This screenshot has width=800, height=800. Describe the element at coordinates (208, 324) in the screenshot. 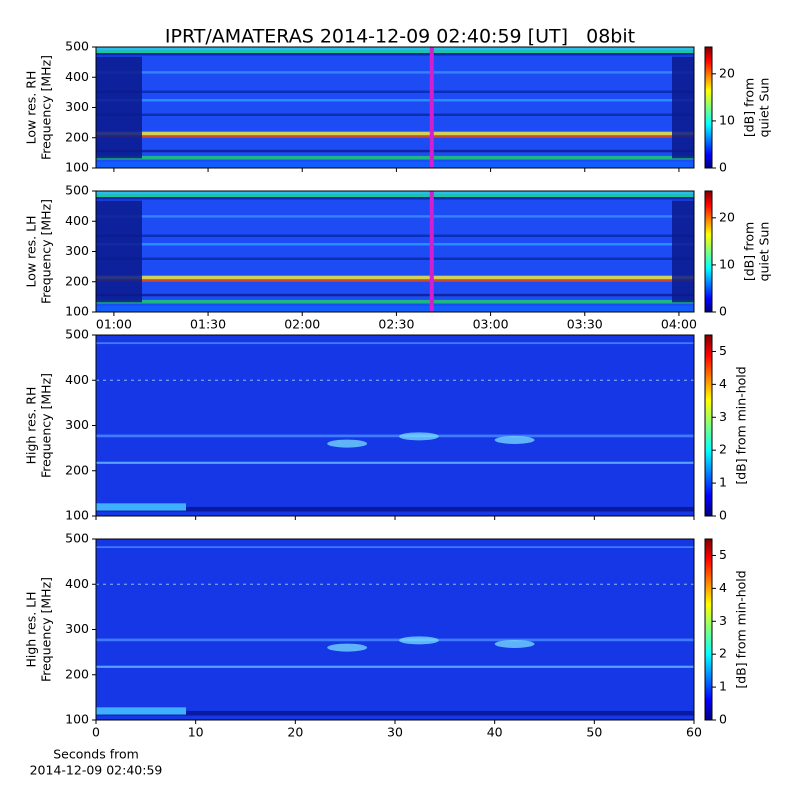

I see `x-tick-label: 01:30` at that location.